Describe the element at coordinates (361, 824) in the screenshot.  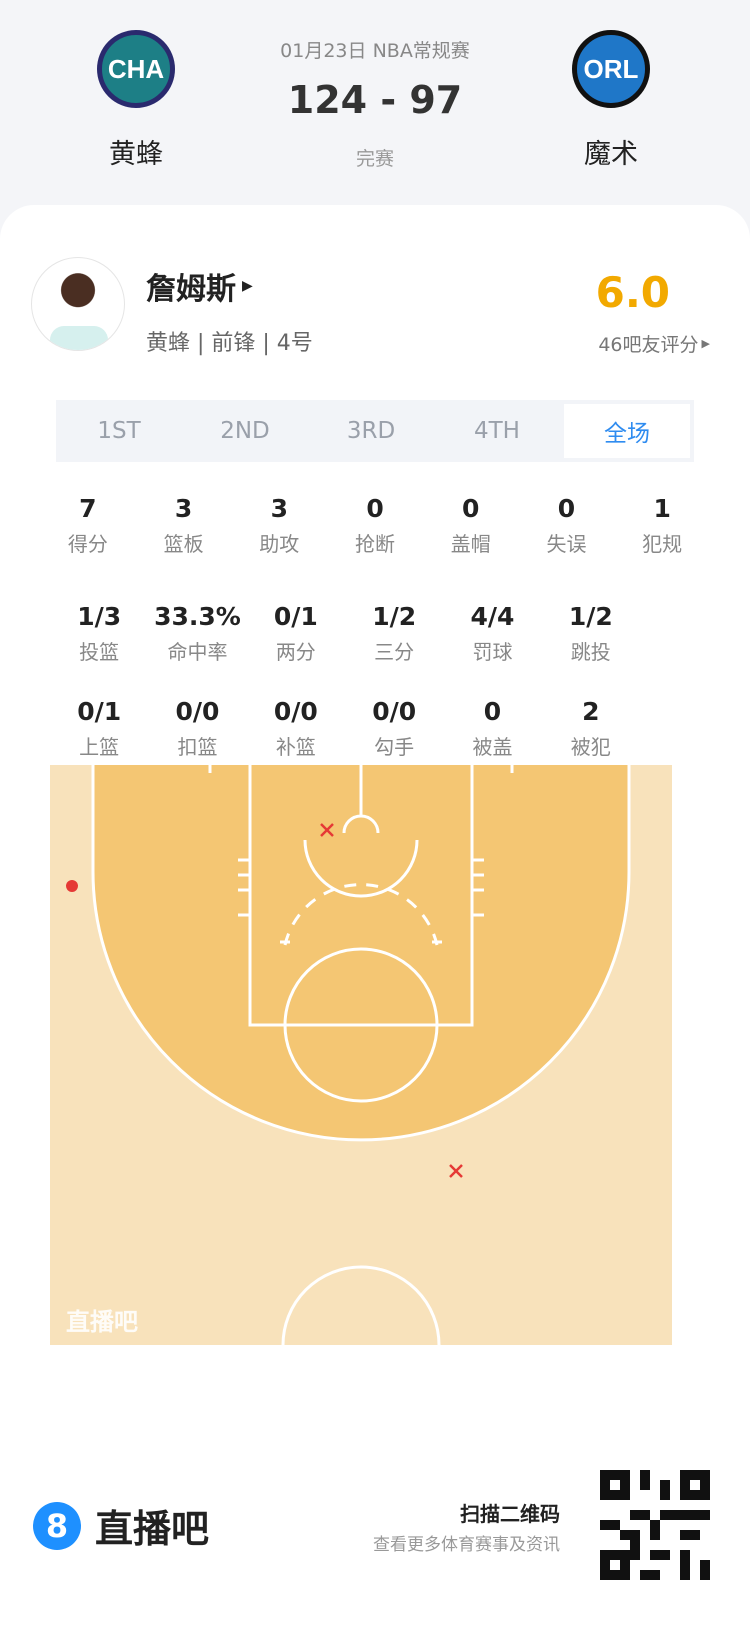
I see `rim` at that location.